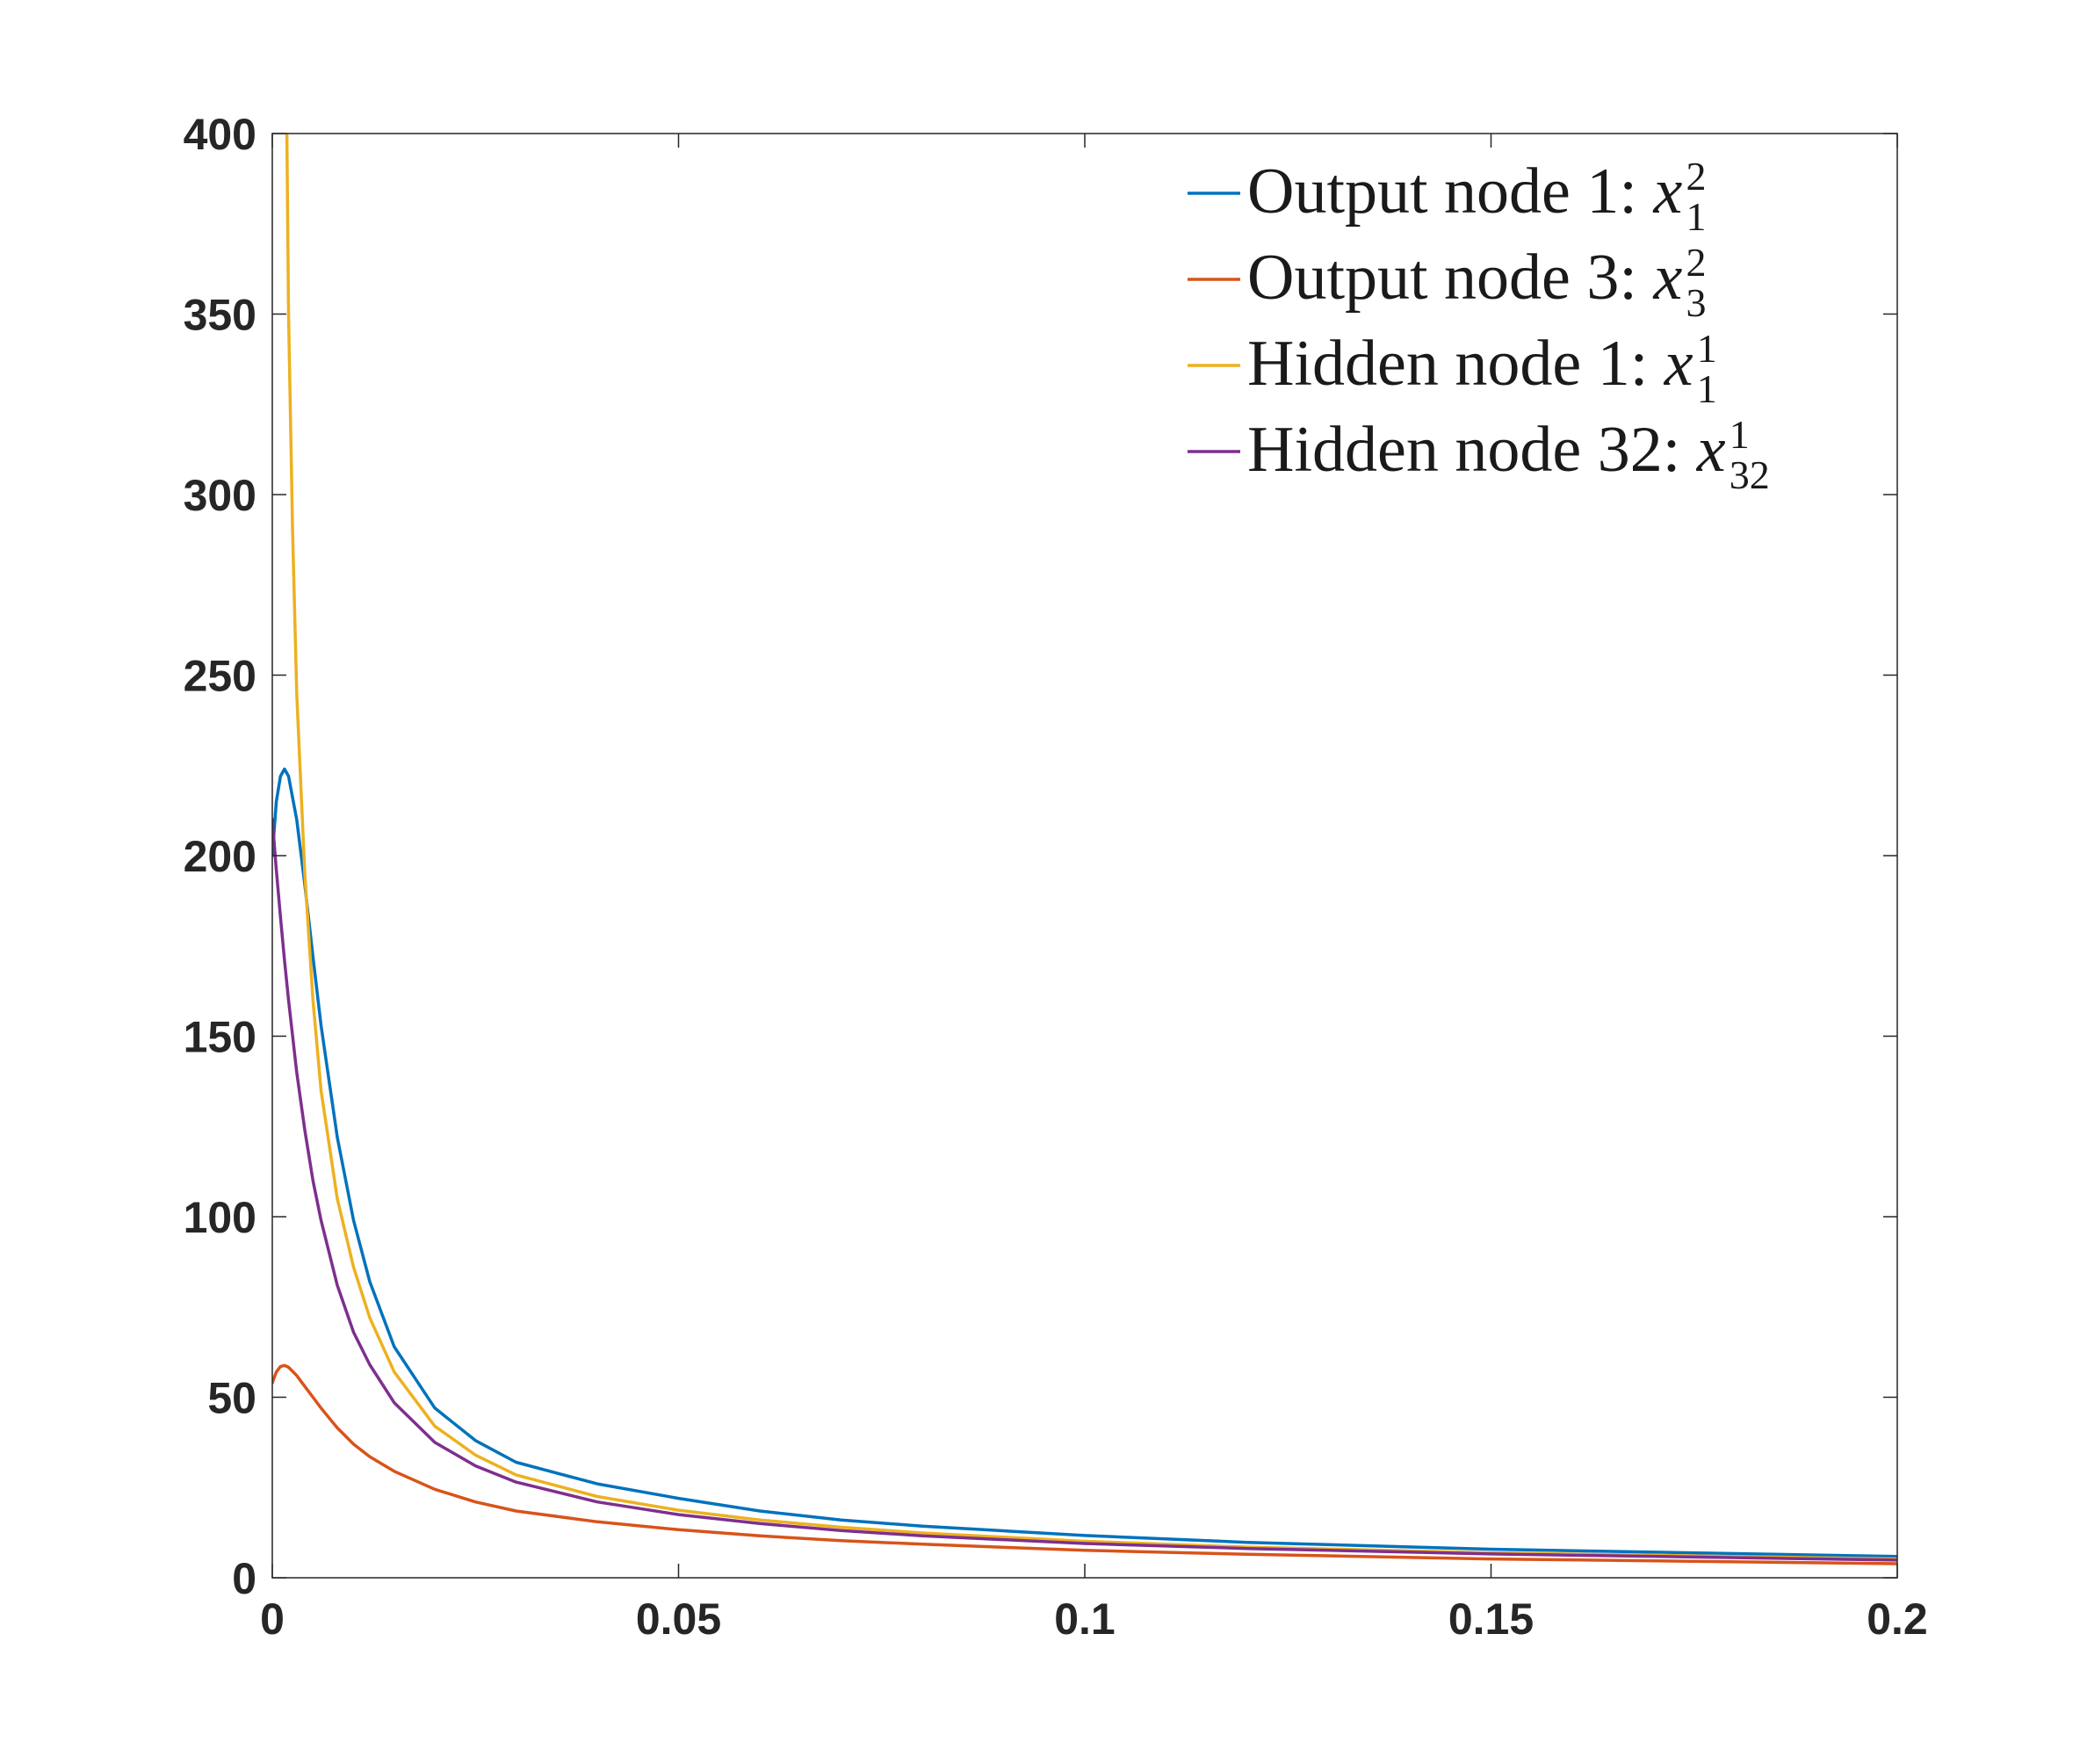 This screenshot has height=1764, width=2087. What do you see at coordinates (1464, 191) in the screenshot?
I see `legend-label: Output node 1: x` at bounding box center [1464, 191].